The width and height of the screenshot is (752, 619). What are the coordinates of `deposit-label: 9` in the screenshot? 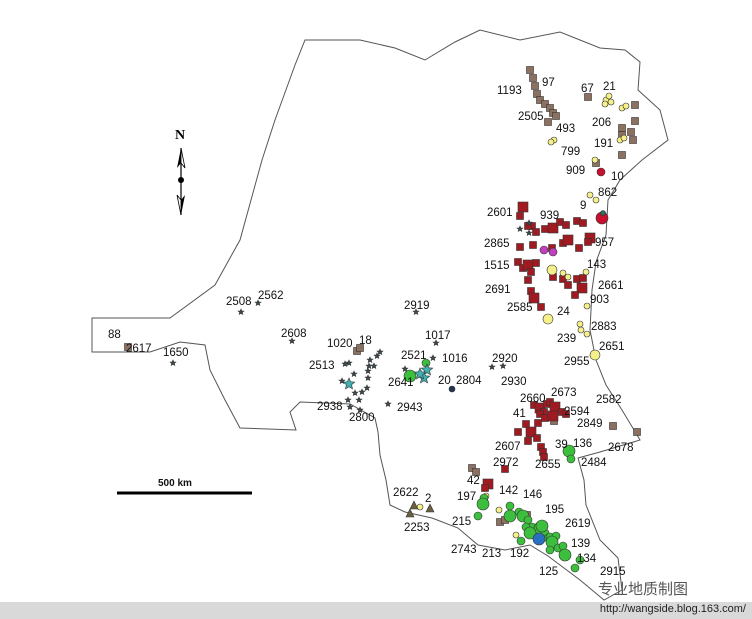 It's located at (583, 206).